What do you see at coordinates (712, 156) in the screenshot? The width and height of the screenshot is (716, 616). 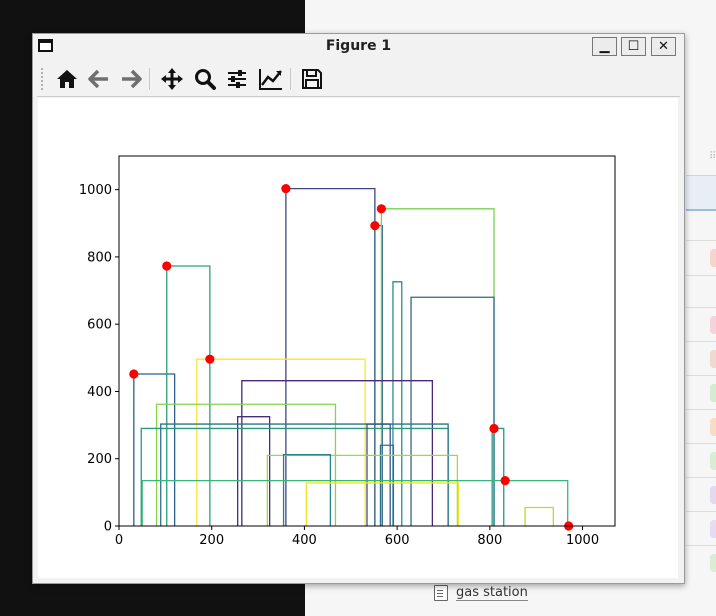 I see `drag-dots-icon: ⠿` at bounding box center [712, 156].